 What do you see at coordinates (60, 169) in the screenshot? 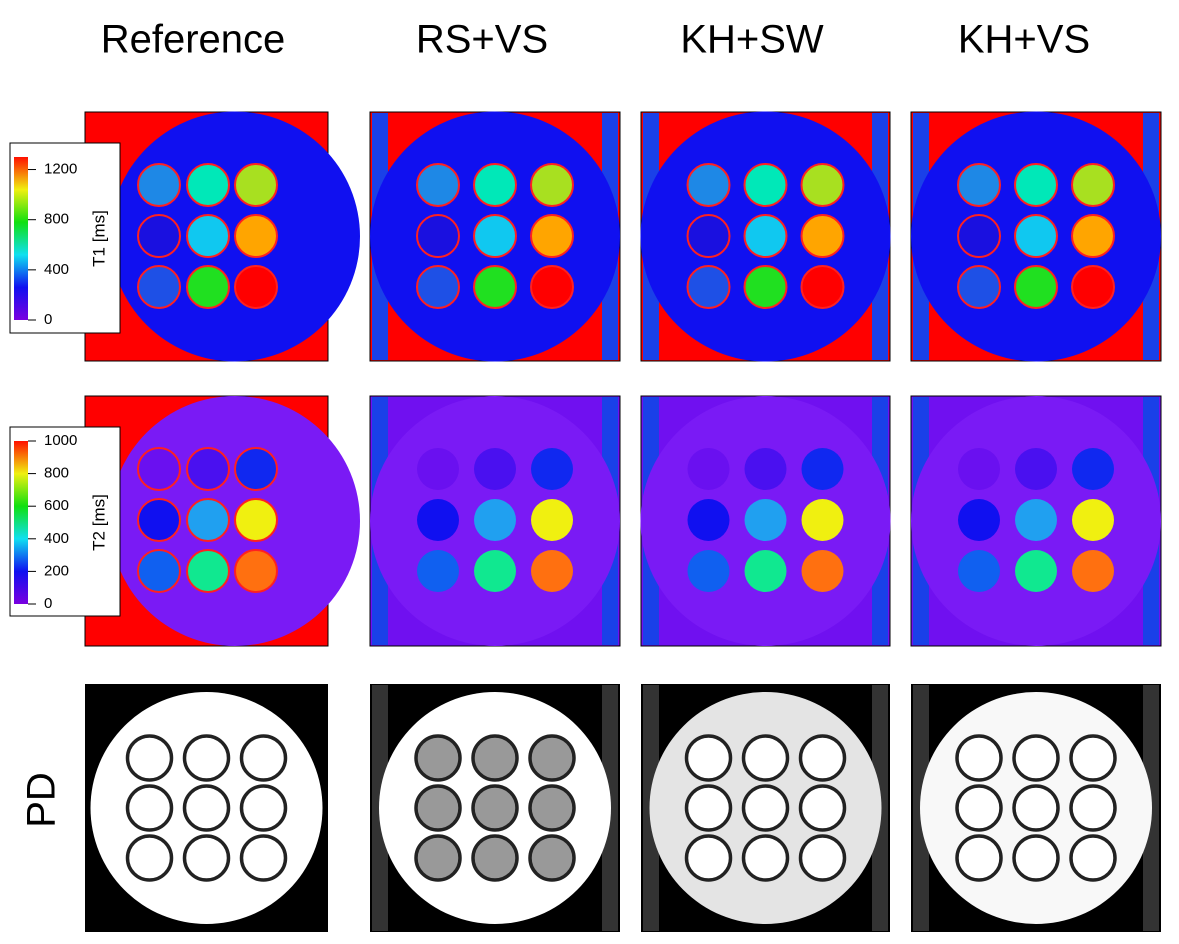
I see `colorbar-tick-label: 1200` at bounding box center [60, 169].